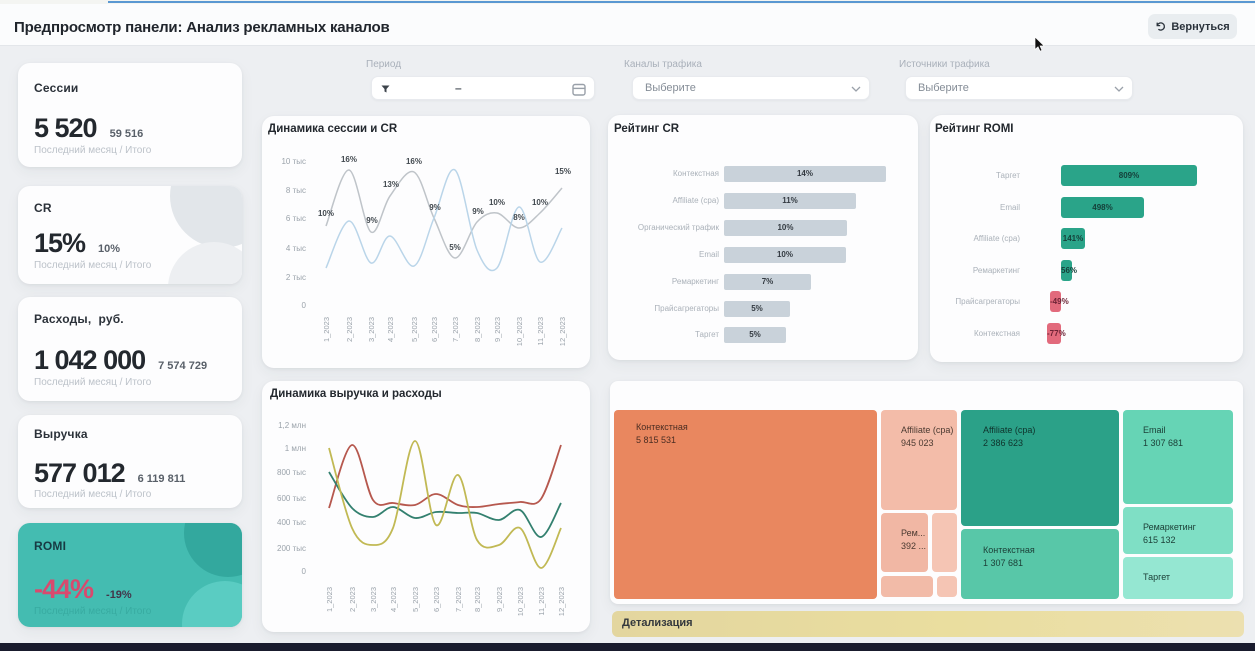 This screenshot has height=651, width=1255. Describe the element at coordinates (296, 277) in the screenshot. I see `svg-text: 2 тыс` at that location.